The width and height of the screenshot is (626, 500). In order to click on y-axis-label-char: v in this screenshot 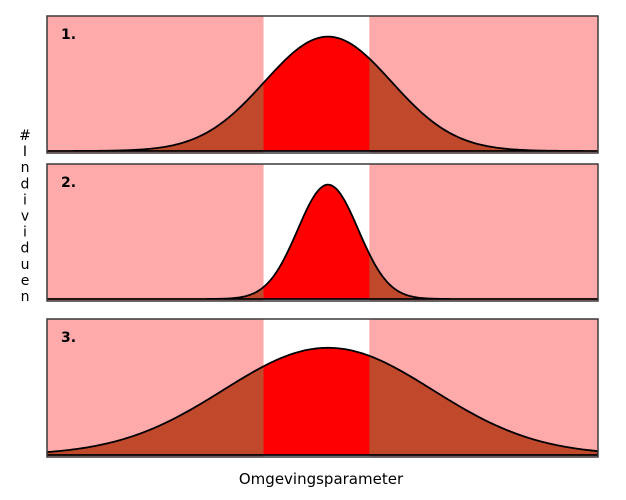, I will do `click(25, 217)`.